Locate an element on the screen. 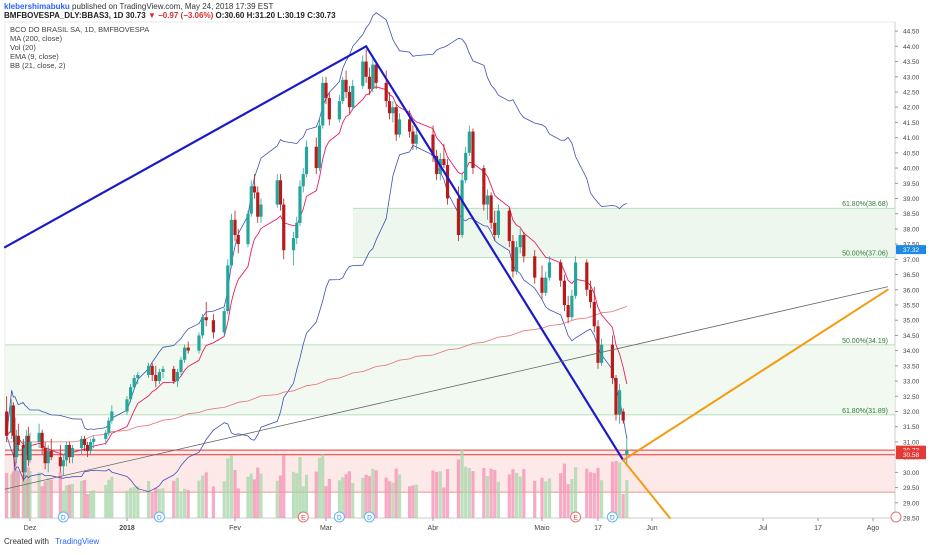  y-tick-label: 43.00 is located at coordinates (911, 77).